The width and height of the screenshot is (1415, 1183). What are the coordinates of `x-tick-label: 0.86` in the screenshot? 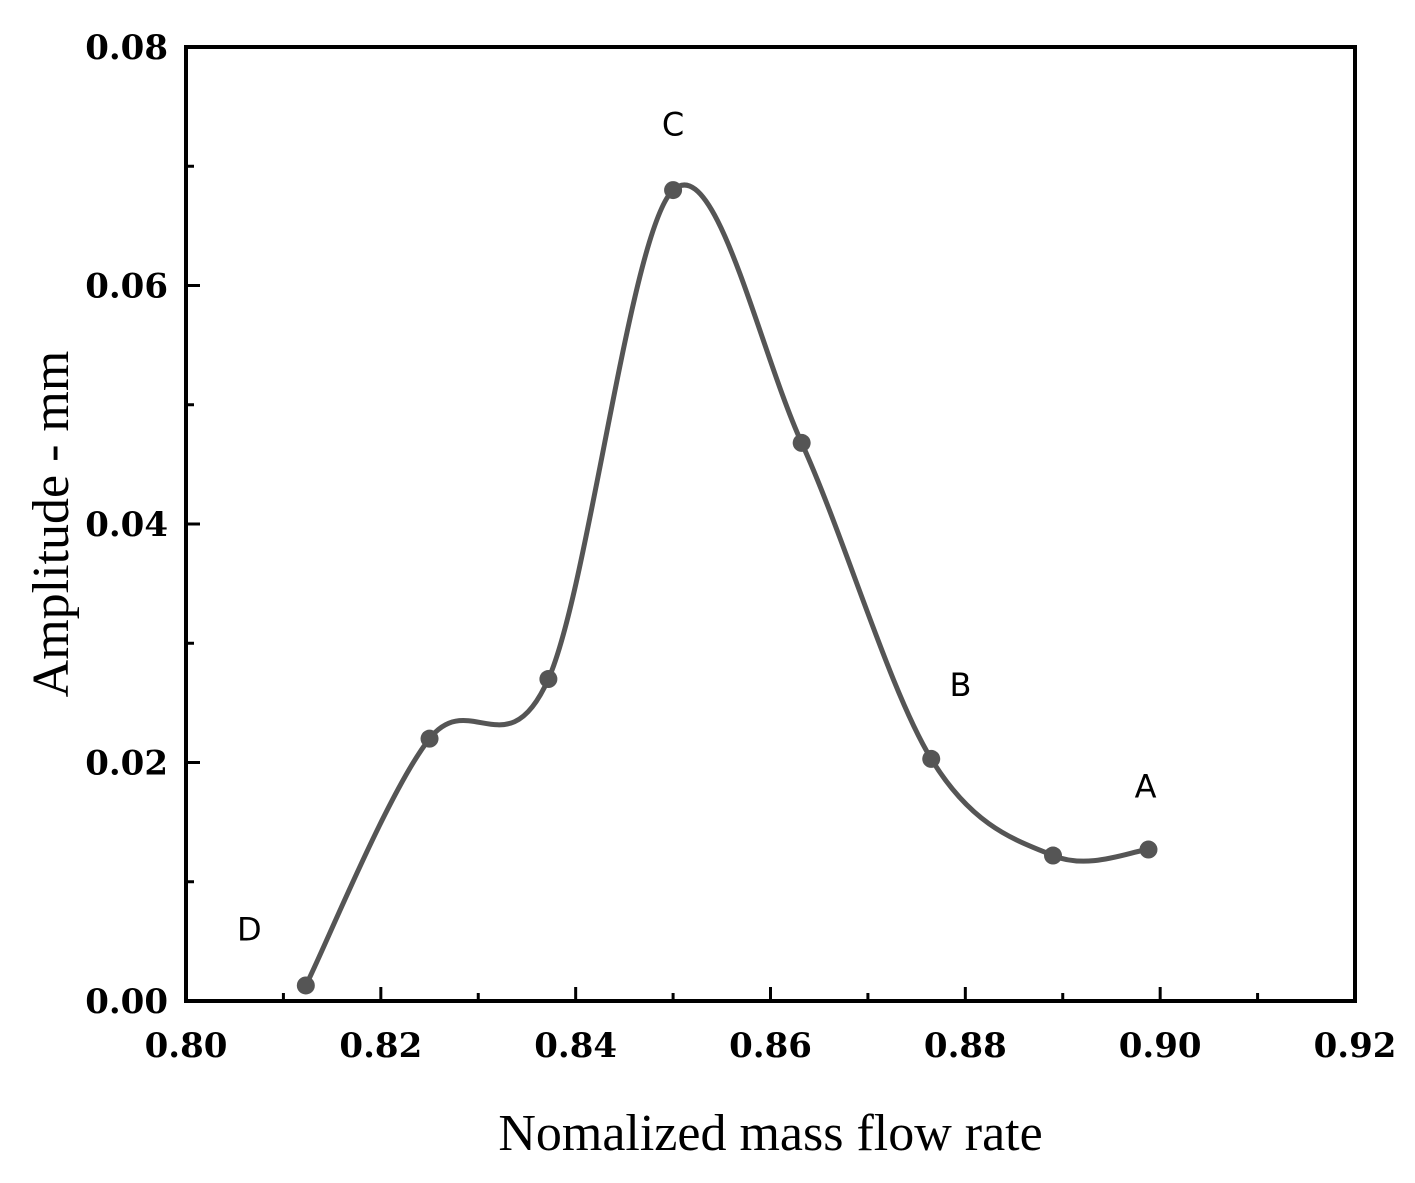 It's located at (770, 1046).